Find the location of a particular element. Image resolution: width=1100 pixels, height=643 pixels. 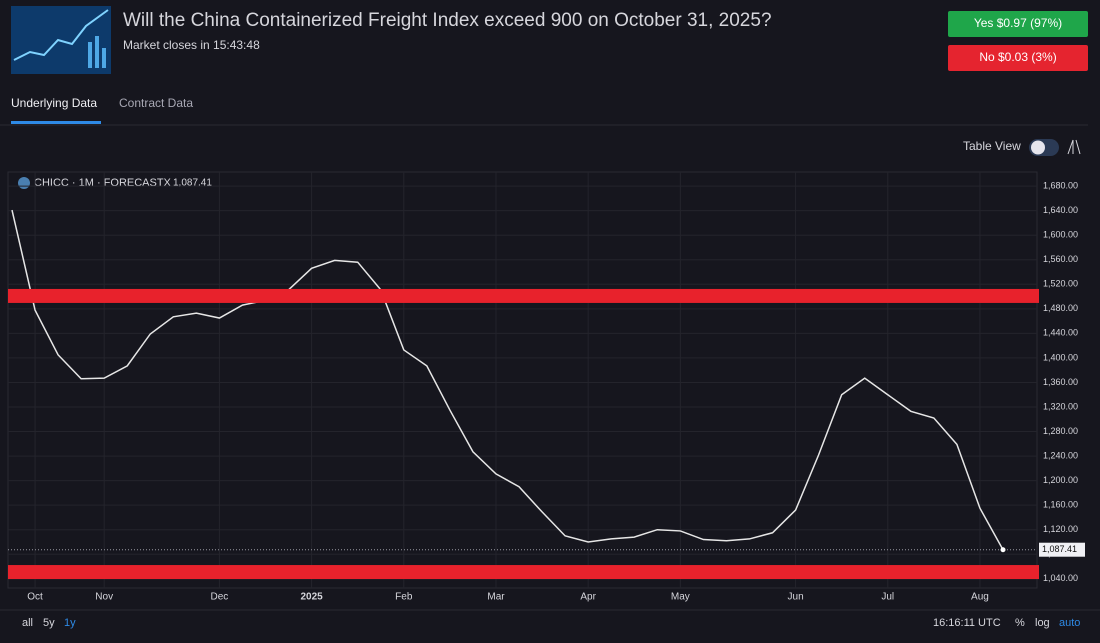

y-tick-label: 1,320.00 is located at coordinates (1060, 406).